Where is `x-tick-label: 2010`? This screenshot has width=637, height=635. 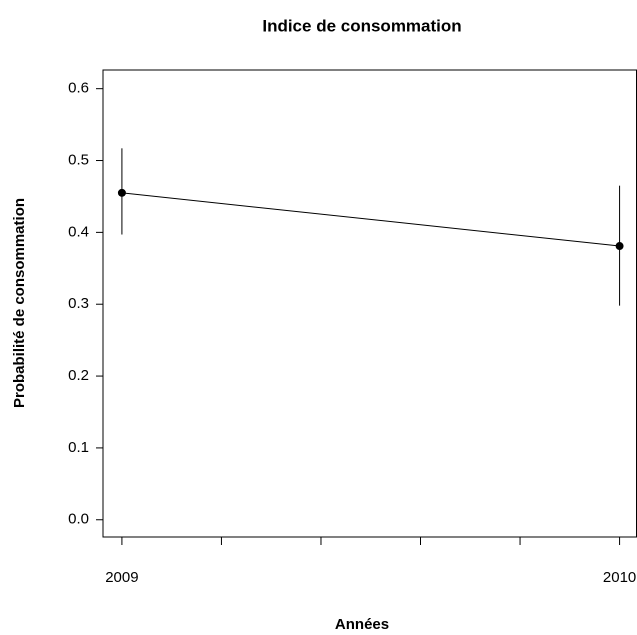
x-tick-label: 2010 is located at coordinates (619, 577).